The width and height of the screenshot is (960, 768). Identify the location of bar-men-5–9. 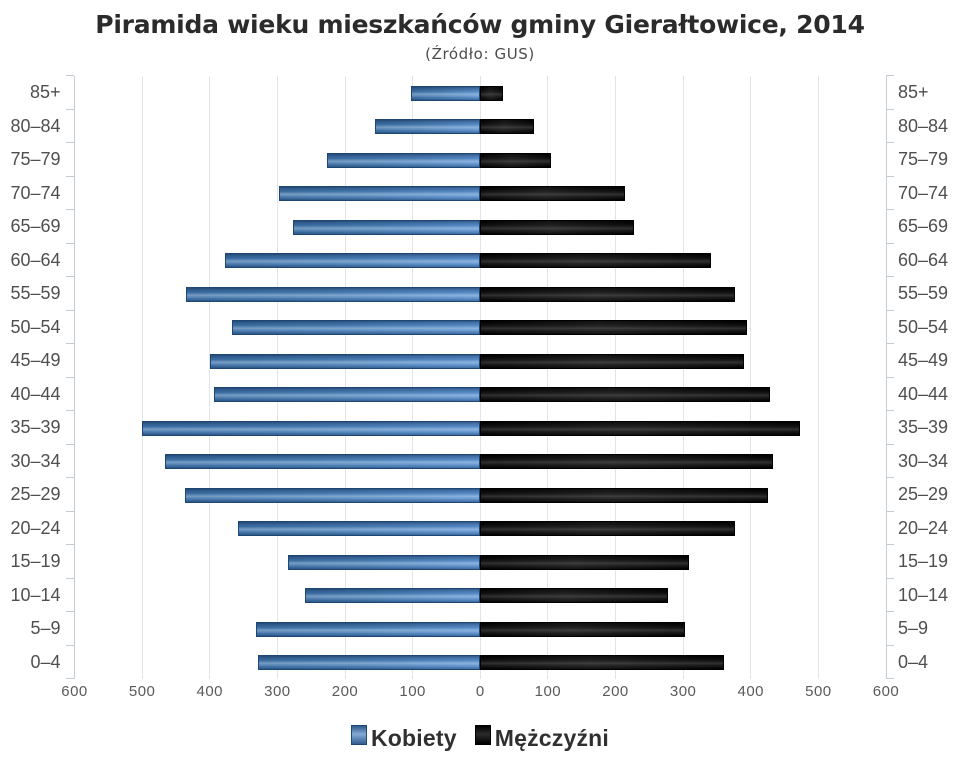
(583, 629).